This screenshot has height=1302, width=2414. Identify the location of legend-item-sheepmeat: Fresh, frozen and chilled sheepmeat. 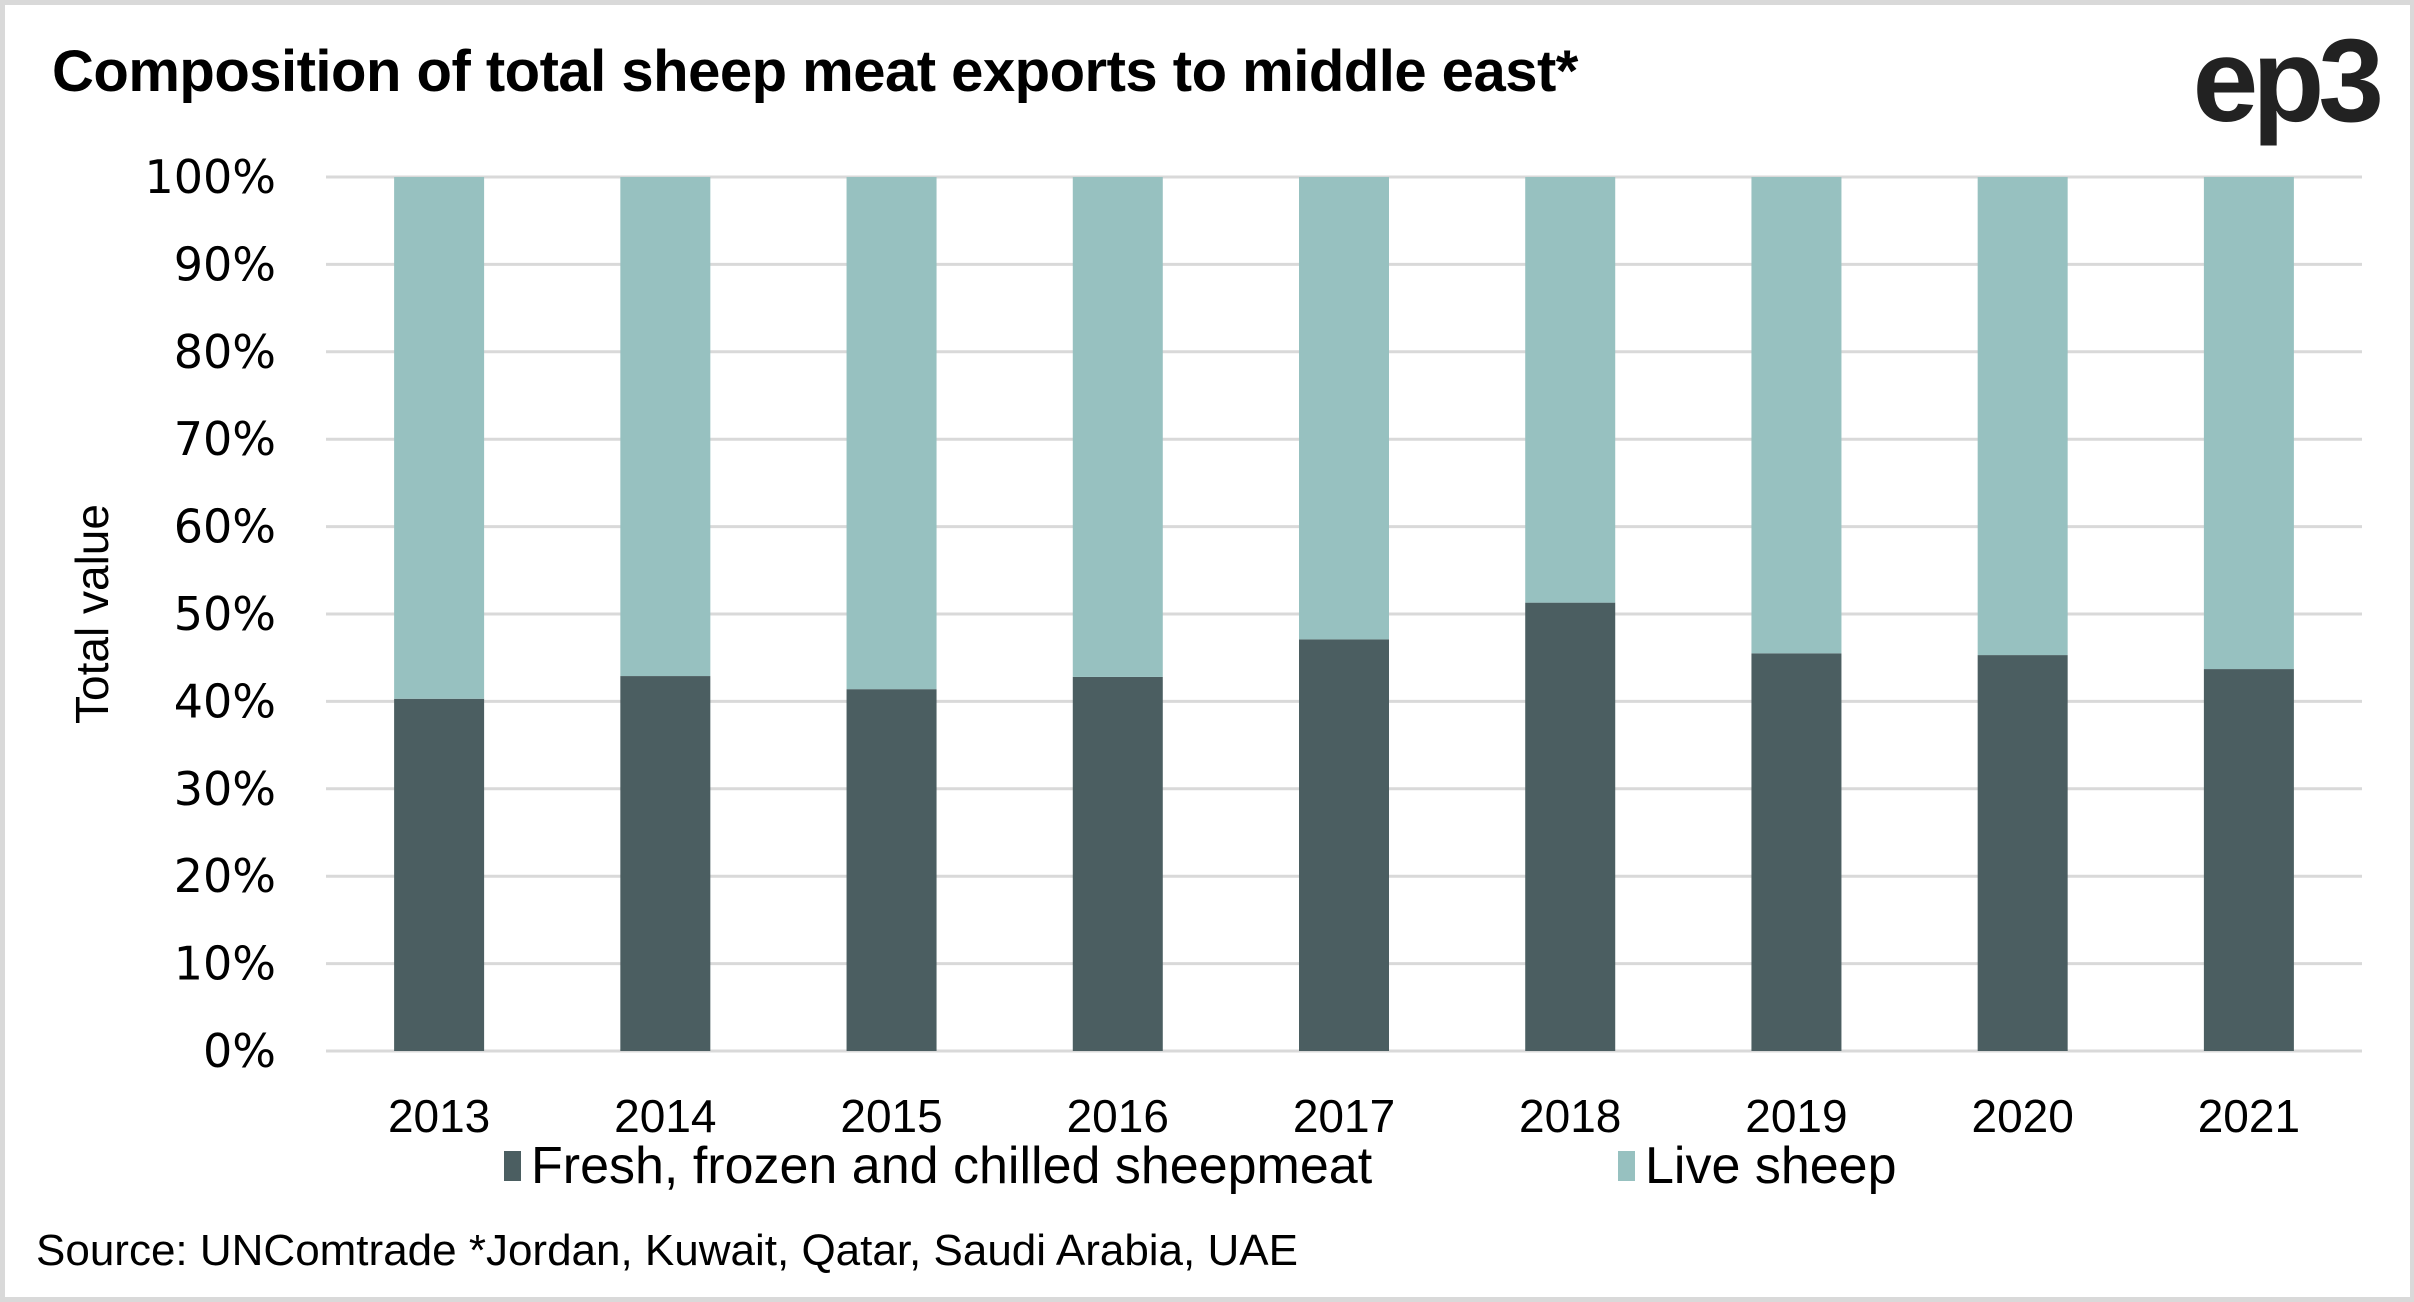
(938, 1166).